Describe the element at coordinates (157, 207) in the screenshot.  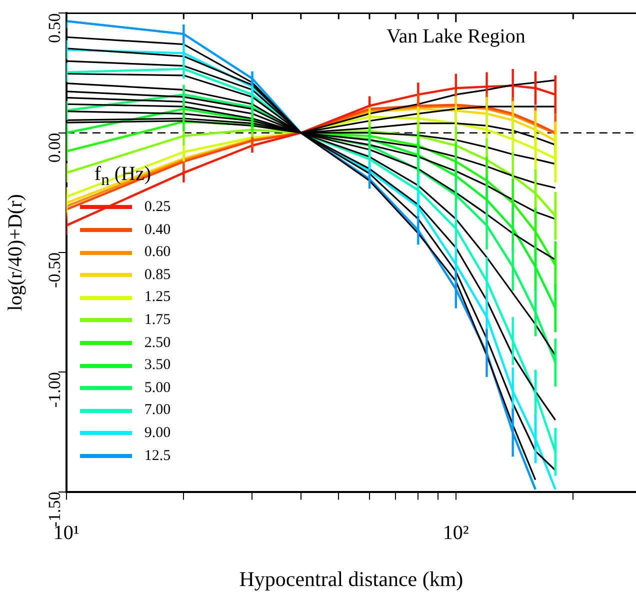
I see `legend-label: 0.25` at that location.